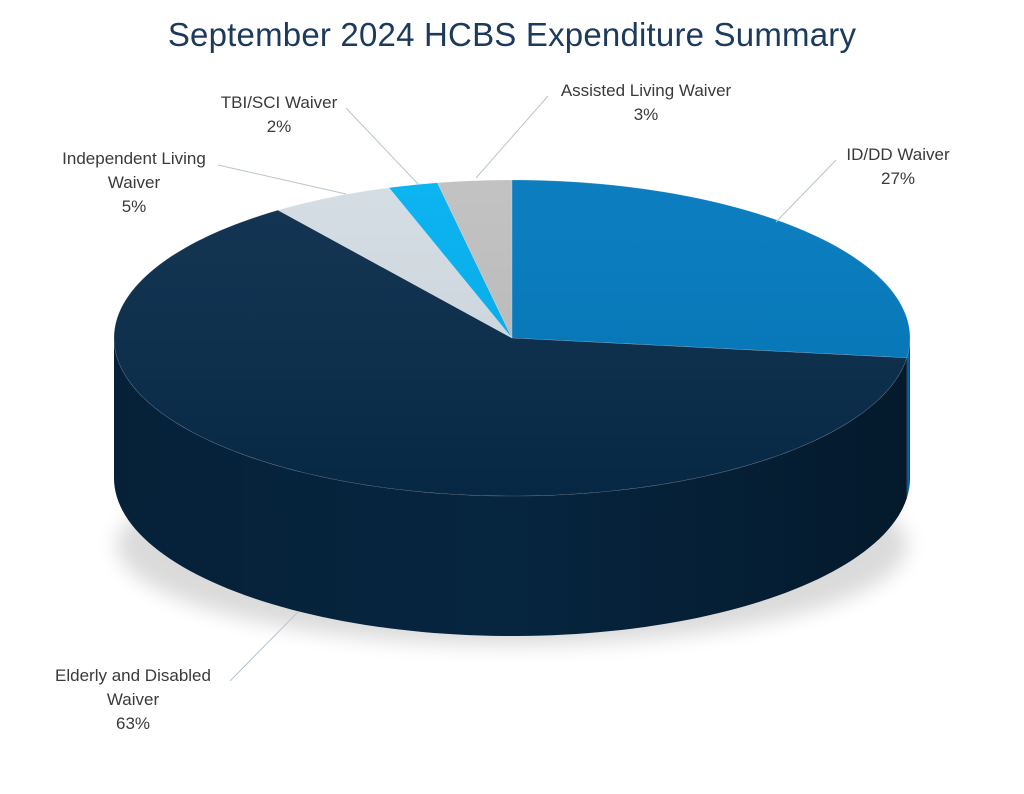 The image size is (1024, 794). What do you see at coordinates (806, 191) in the screenshot?
I see `leader-line-id-dd-waiver` at bounding box center [806, 191].